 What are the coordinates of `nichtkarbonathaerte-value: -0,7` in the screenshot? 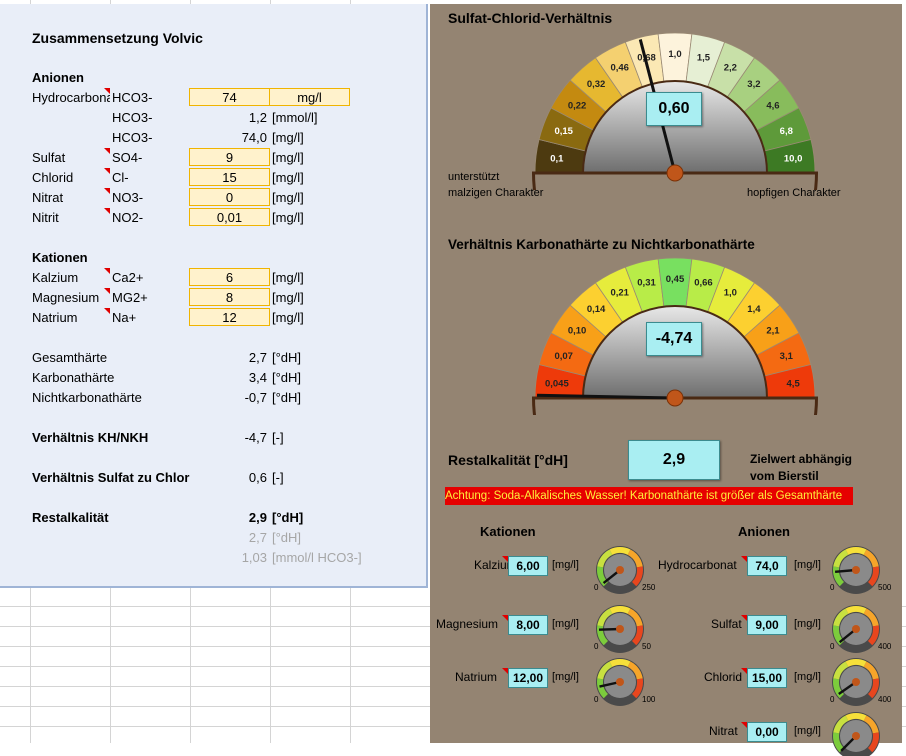 It's located at (255, 397).